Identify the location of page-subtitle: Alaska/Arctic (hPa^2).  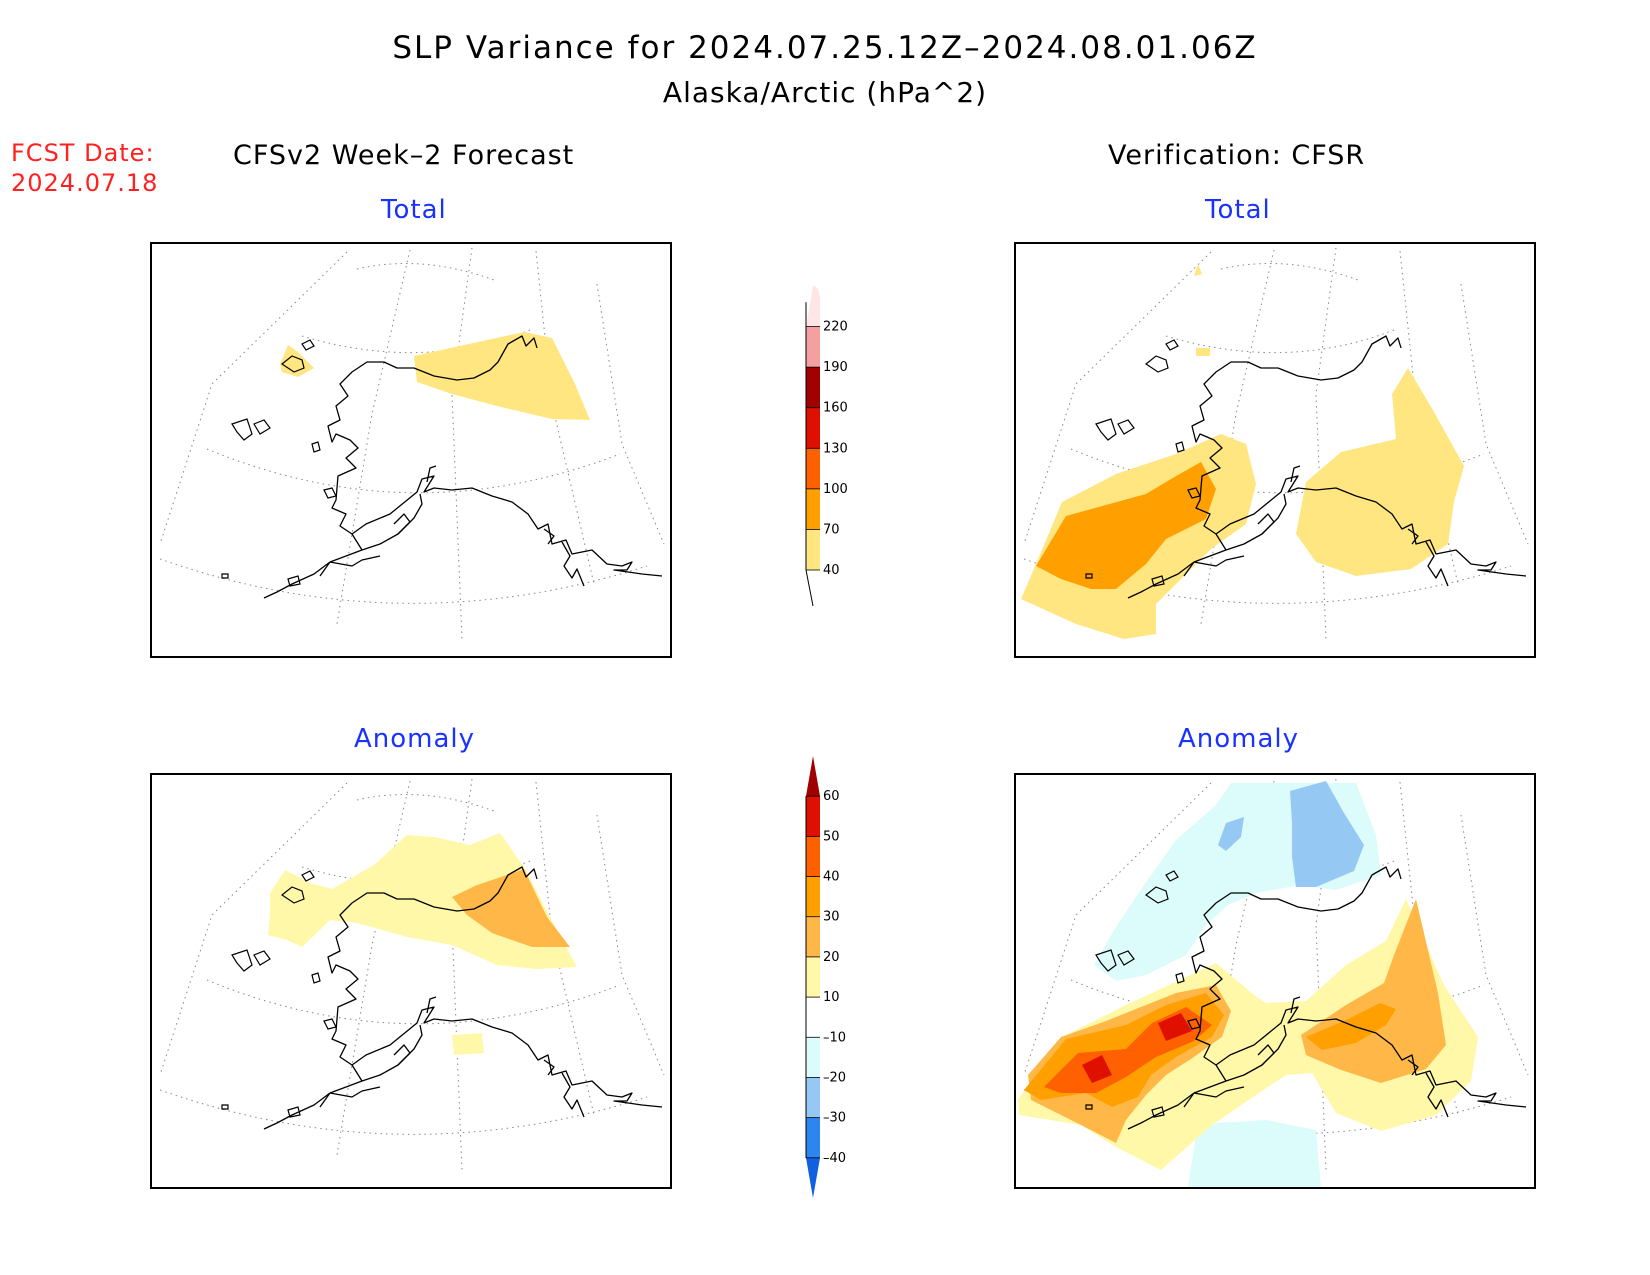
(825, 92).